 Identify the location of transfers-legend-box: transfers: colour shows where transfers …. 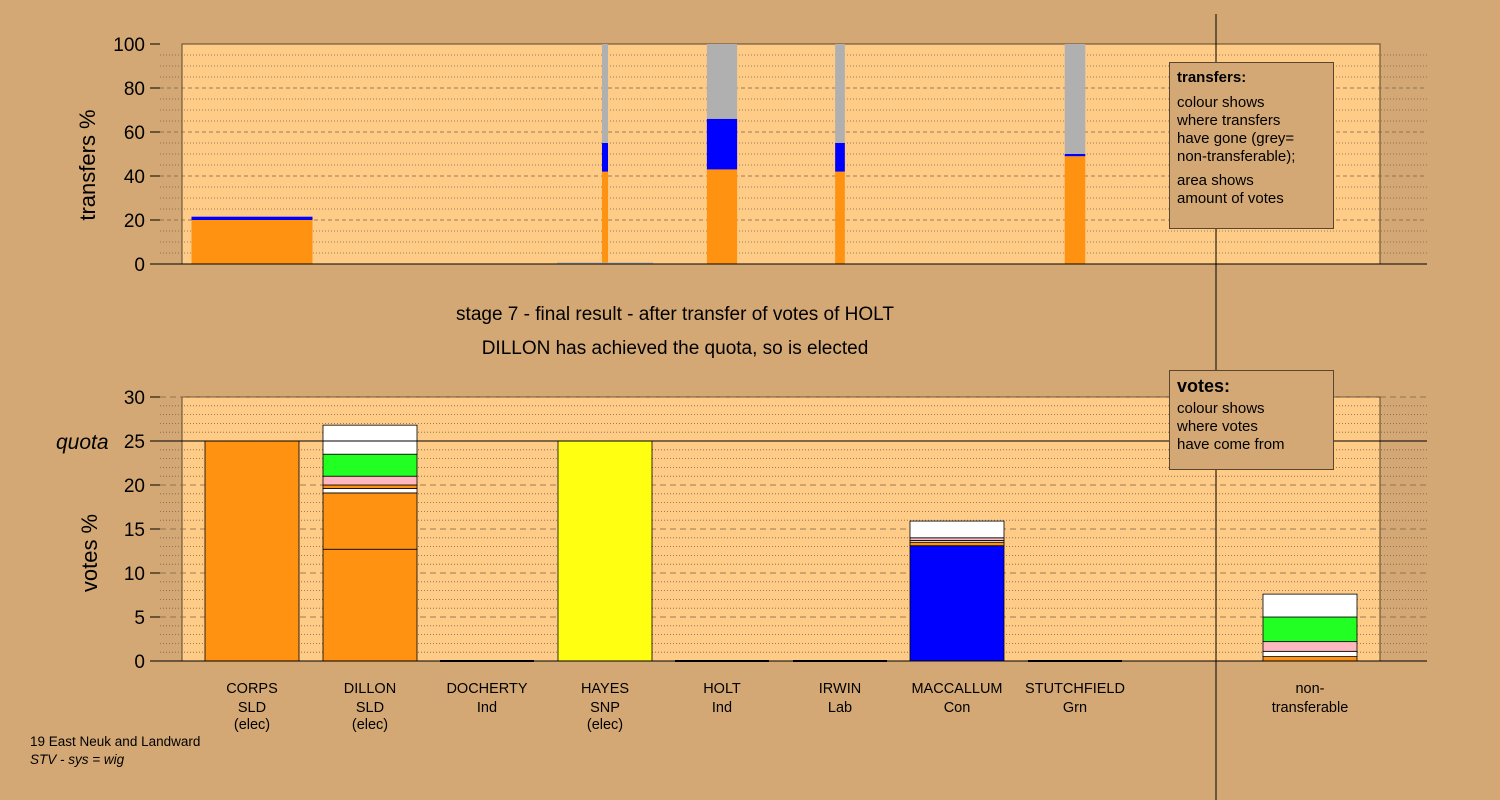
(1251, 145).